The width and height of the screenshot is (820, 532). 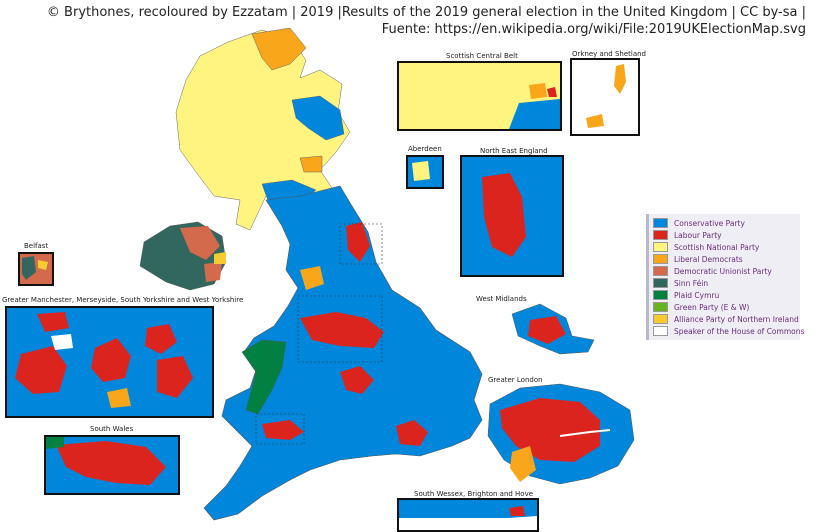 I want to click on central-belt-map, so click(x=479, y=96).